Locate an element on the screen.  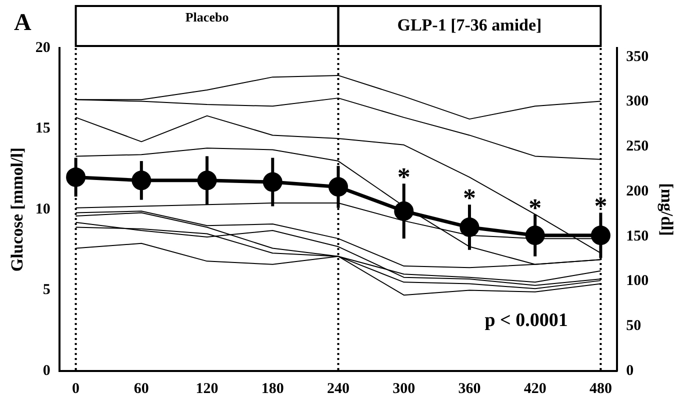
y-tick-label: 15 is located at coordinates (42, 128).